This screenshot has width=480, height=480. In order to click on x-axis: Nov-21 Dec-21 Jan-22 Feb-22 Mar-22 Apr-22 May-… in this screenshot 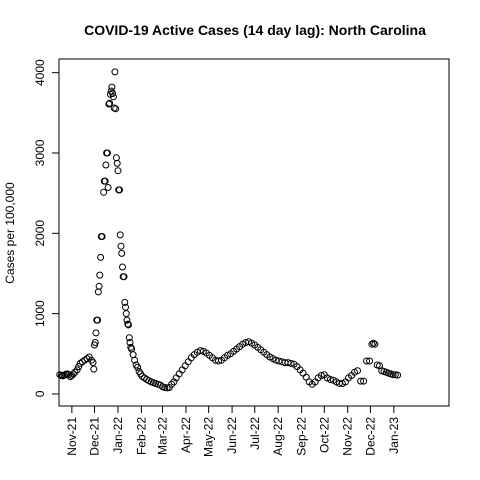, I will do `click(233, 431)`.